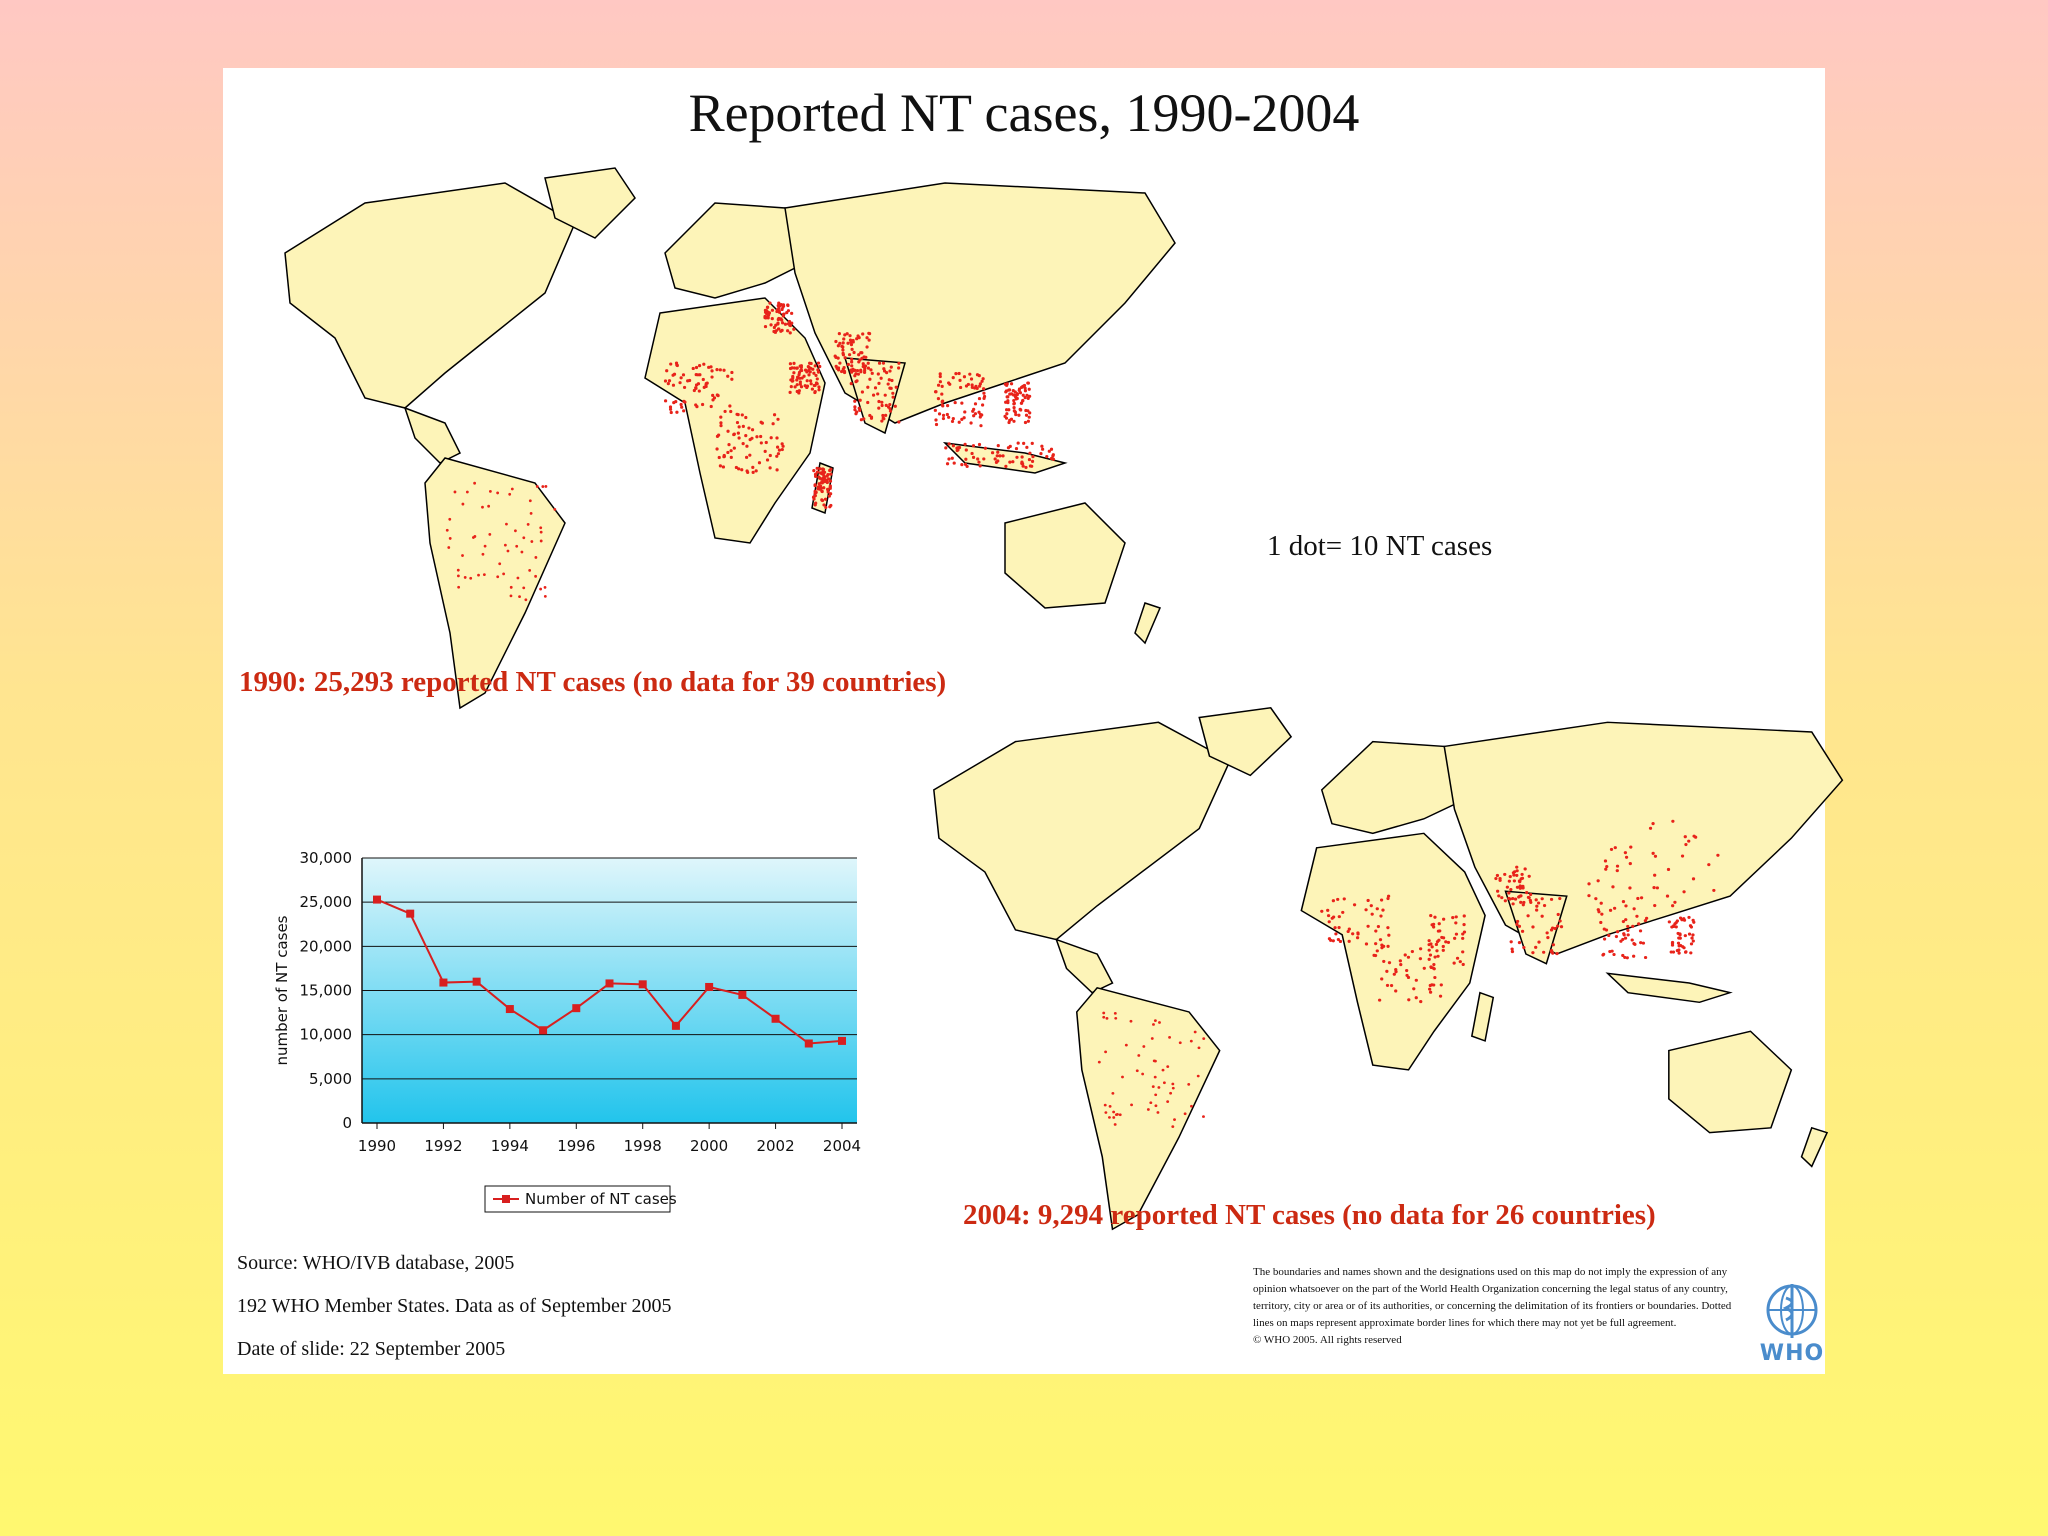 This screenshot has height=1536, width=2048. Describe the element at coordinates (643, 1146) in the screenshot. I see `x-tick-label: 1998` at that location.